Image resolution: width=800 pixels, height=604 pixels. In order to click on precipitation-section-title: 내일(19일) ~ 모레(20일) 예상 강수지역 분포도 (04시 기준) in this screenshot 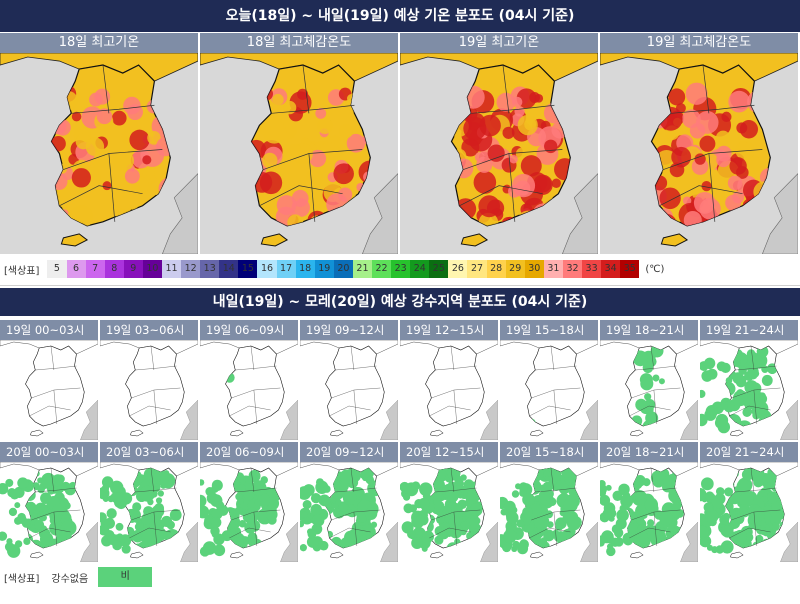, I will do `click(400, 302)`.